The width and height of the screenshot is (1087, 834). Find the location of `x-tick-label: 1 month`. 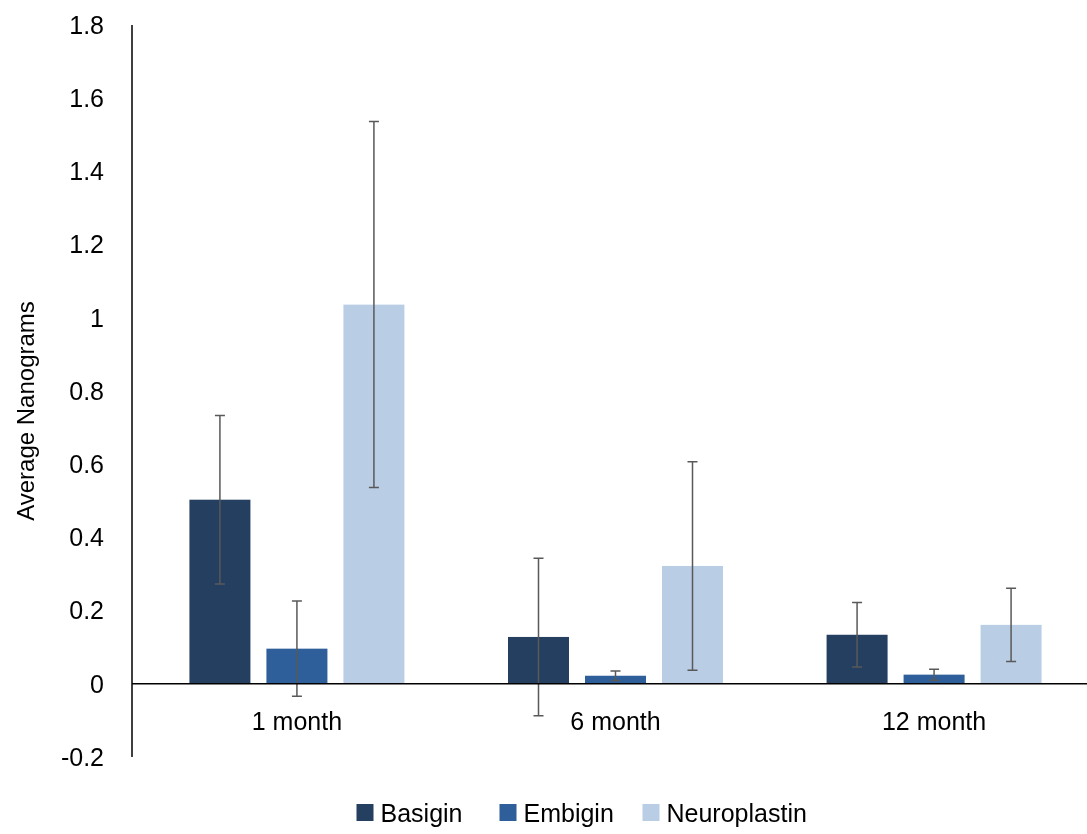

x-tick-label: 1 month is located at coordinates (297, 720).